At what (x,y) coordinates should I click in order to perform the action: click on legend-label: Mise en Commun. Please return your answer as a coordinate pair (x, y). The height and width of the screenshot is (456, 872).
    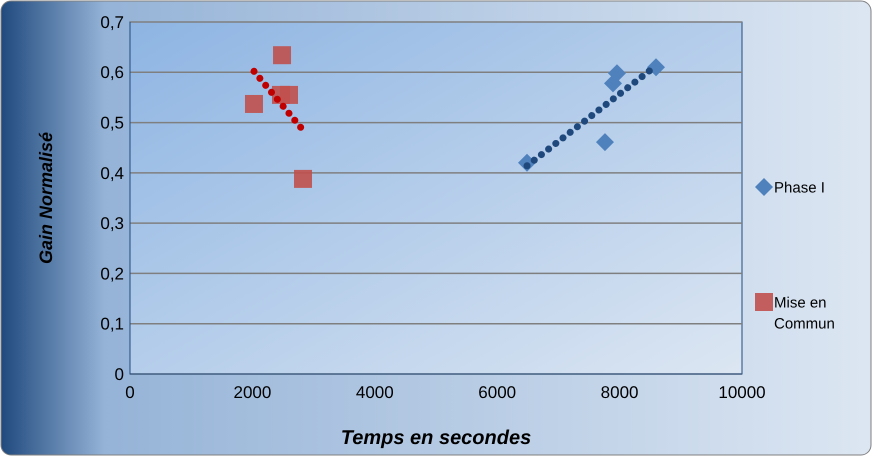
    Looking at the image, I should click on (804, 313).